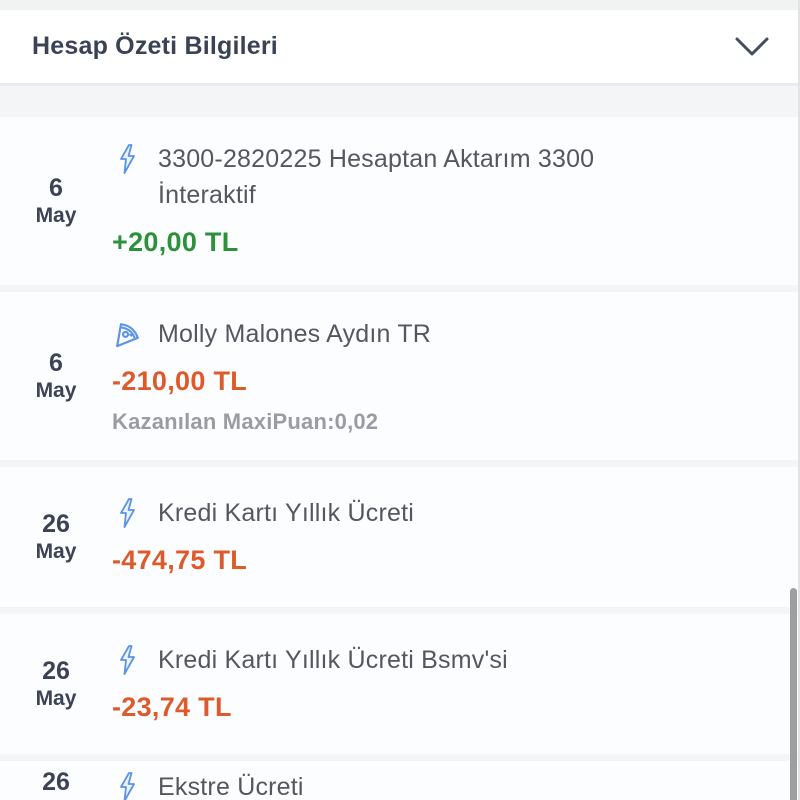  I want to click on transaction-note: Kazanılan MaxiPuan:0,02, so click(245, 421).